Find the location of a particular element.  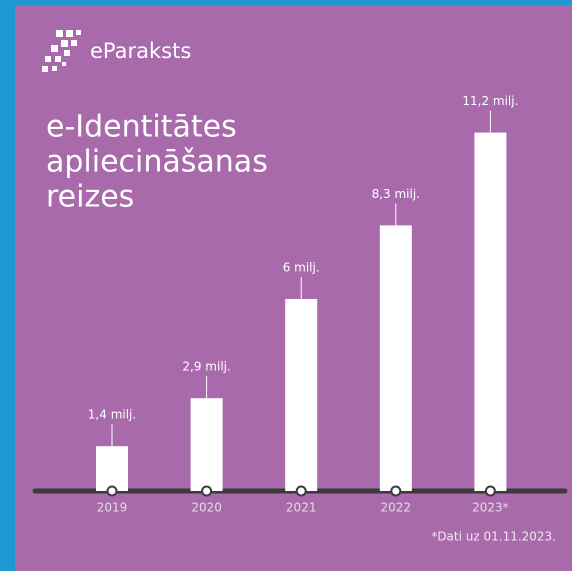

x-tick-label: 2023* is located at coordinates (490, 508).